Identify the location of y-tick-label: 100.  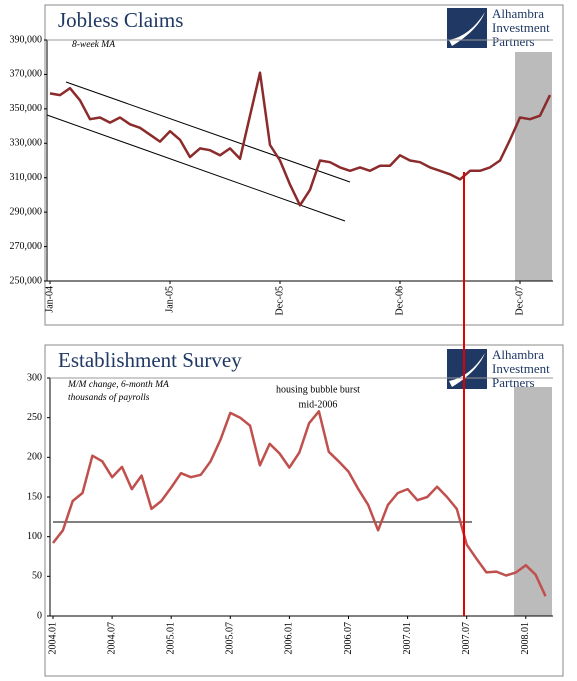
(34, 536).